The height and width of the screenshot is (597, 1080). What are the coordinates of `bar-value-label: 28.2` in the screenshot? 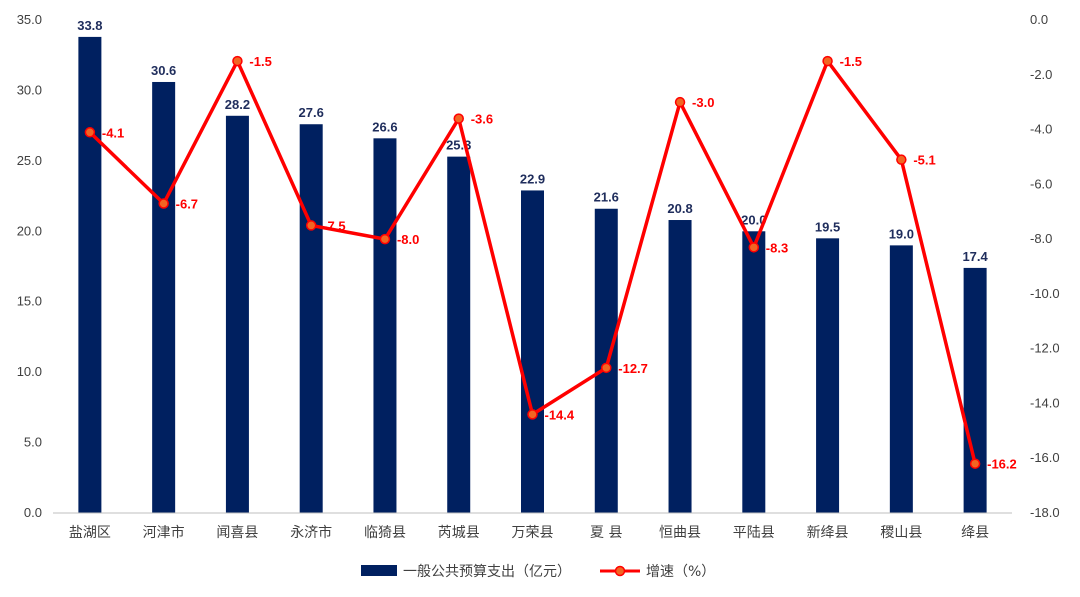 It's located at (237, 104).